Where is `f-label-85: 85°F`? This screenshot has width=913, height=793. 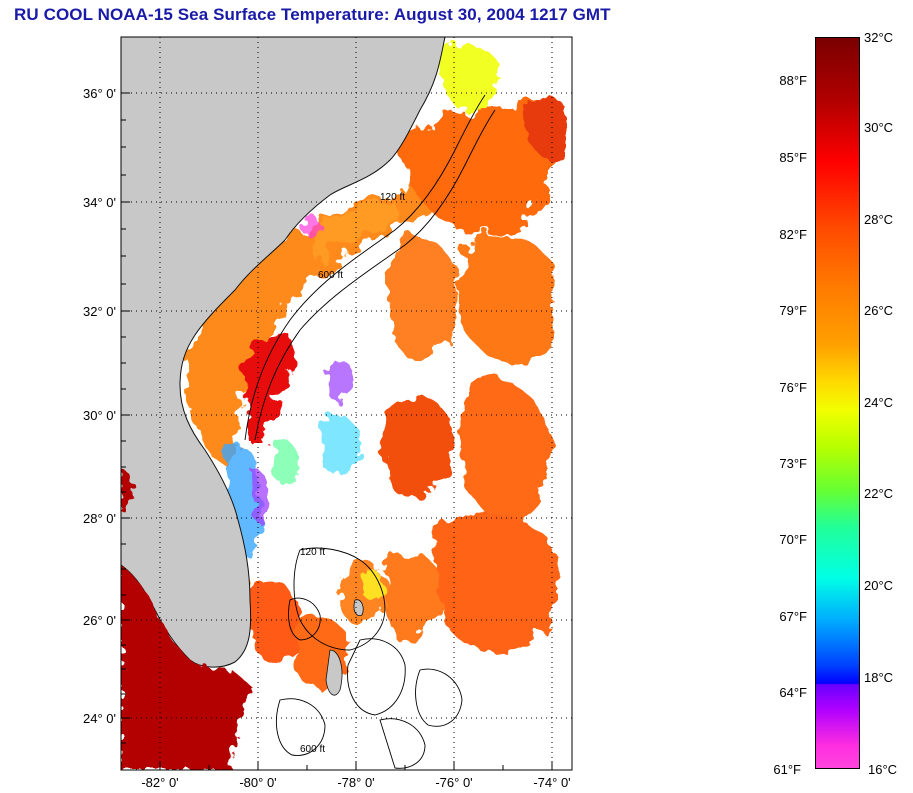 f-label-85: 85°F is located at coordinates (793, 157).